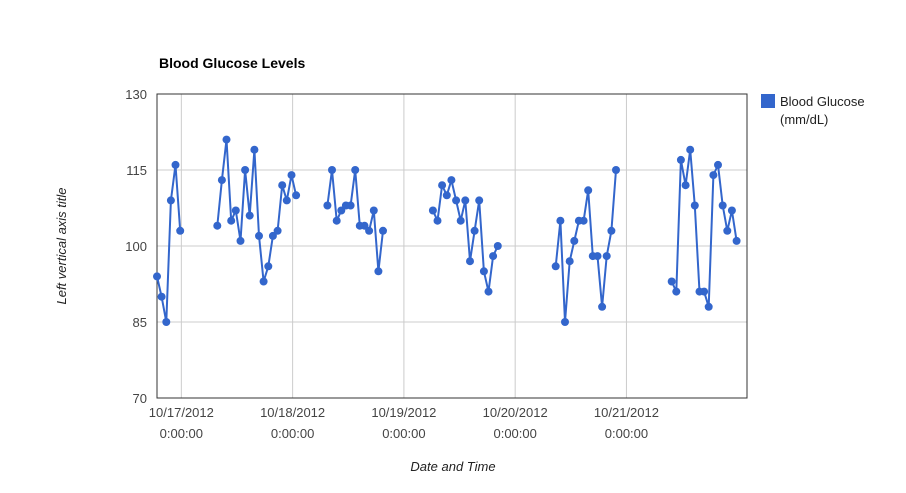  What do you see at coordinates (813, 110) in the screenshot?
I see `legend: Blood Glucose (mm/dL)` at bounding box center [813, 110].